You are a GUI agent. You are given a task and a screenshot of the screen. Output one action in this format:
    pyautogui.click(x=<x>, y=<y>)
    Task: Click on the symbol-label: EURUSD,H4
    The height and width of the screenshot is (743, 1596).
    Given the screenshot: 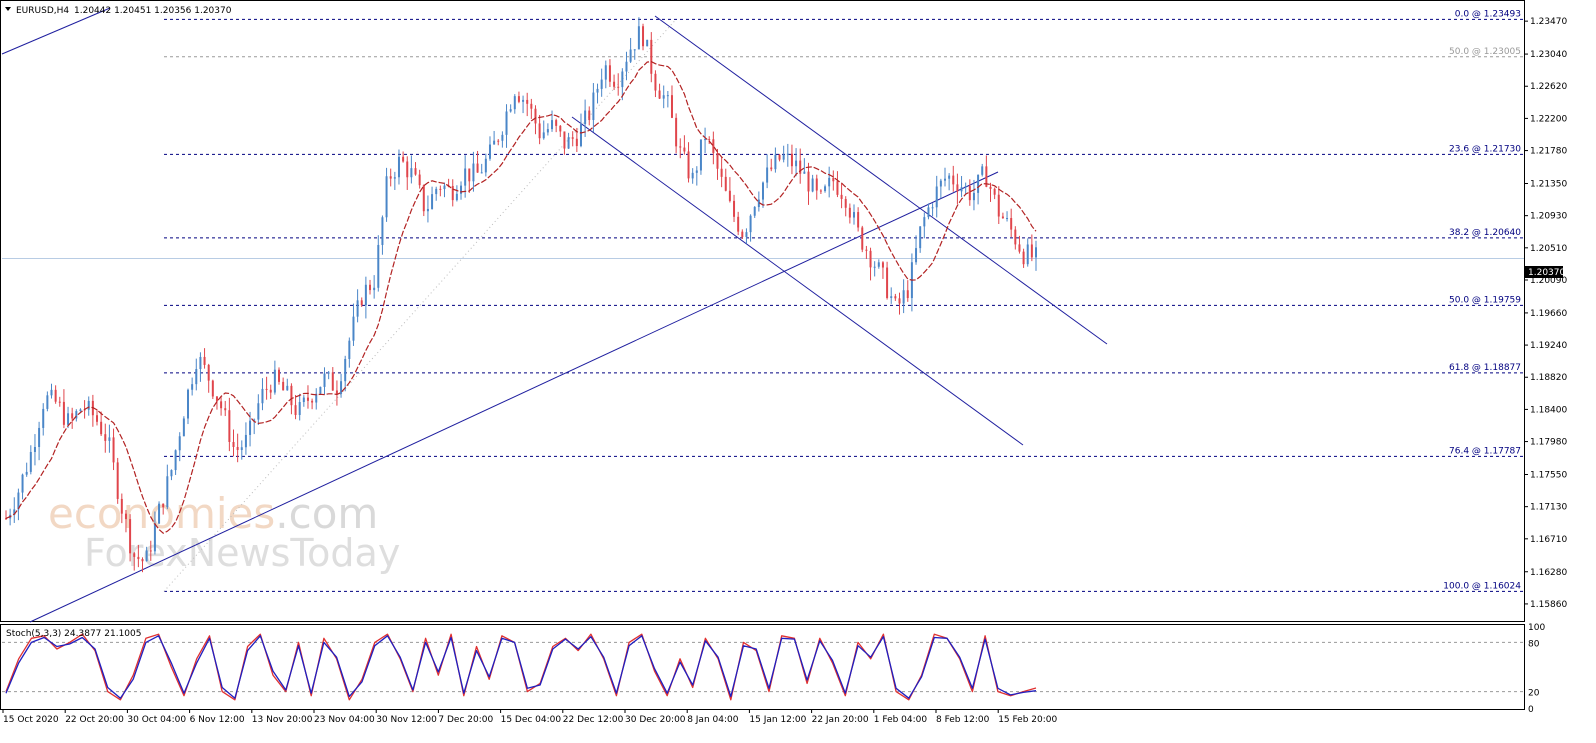 What is the action you would take?
    pyautogui.click(x=42, y=11)
    